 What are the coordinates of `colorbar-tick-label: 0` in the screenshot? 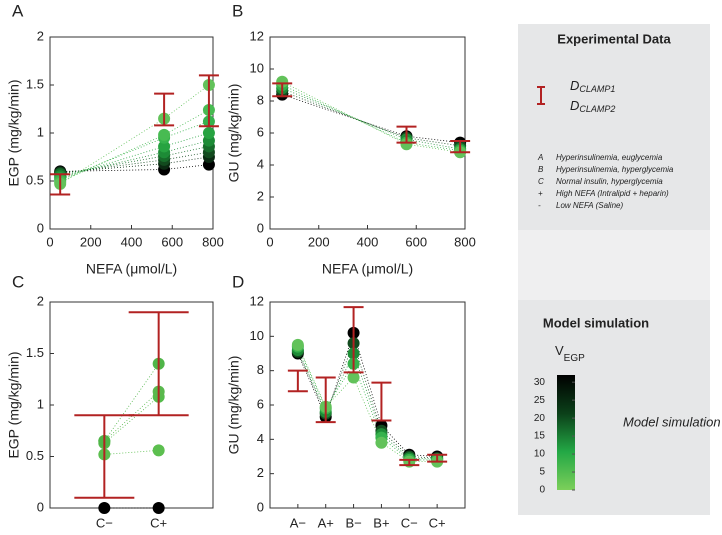 It's located at (542, 490).